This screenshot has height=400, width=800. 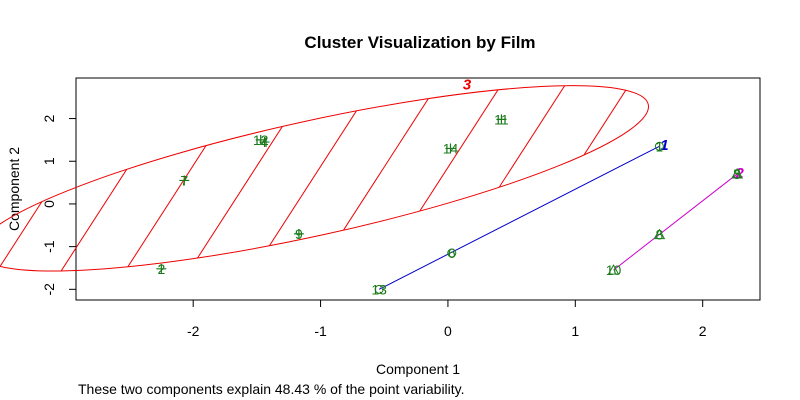 I want to click on point-13-marker, so click(x=379, y=289).